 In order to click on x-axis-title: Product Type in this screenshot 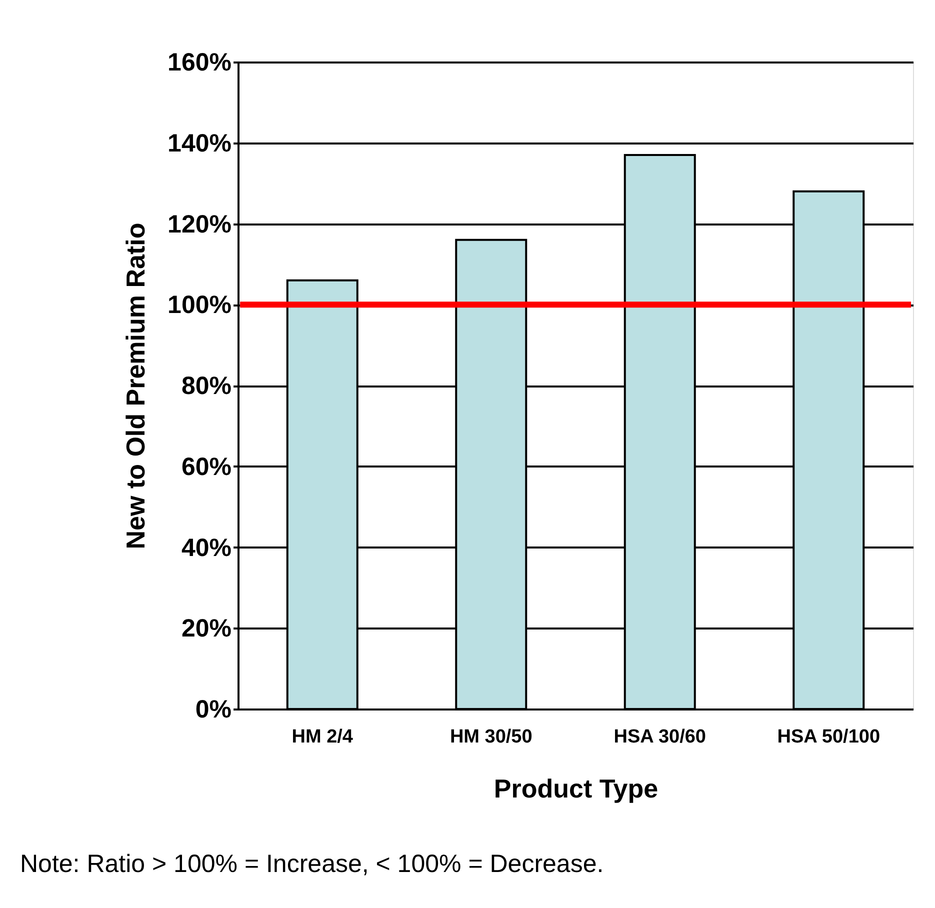, I will do `click(576, 789)`.